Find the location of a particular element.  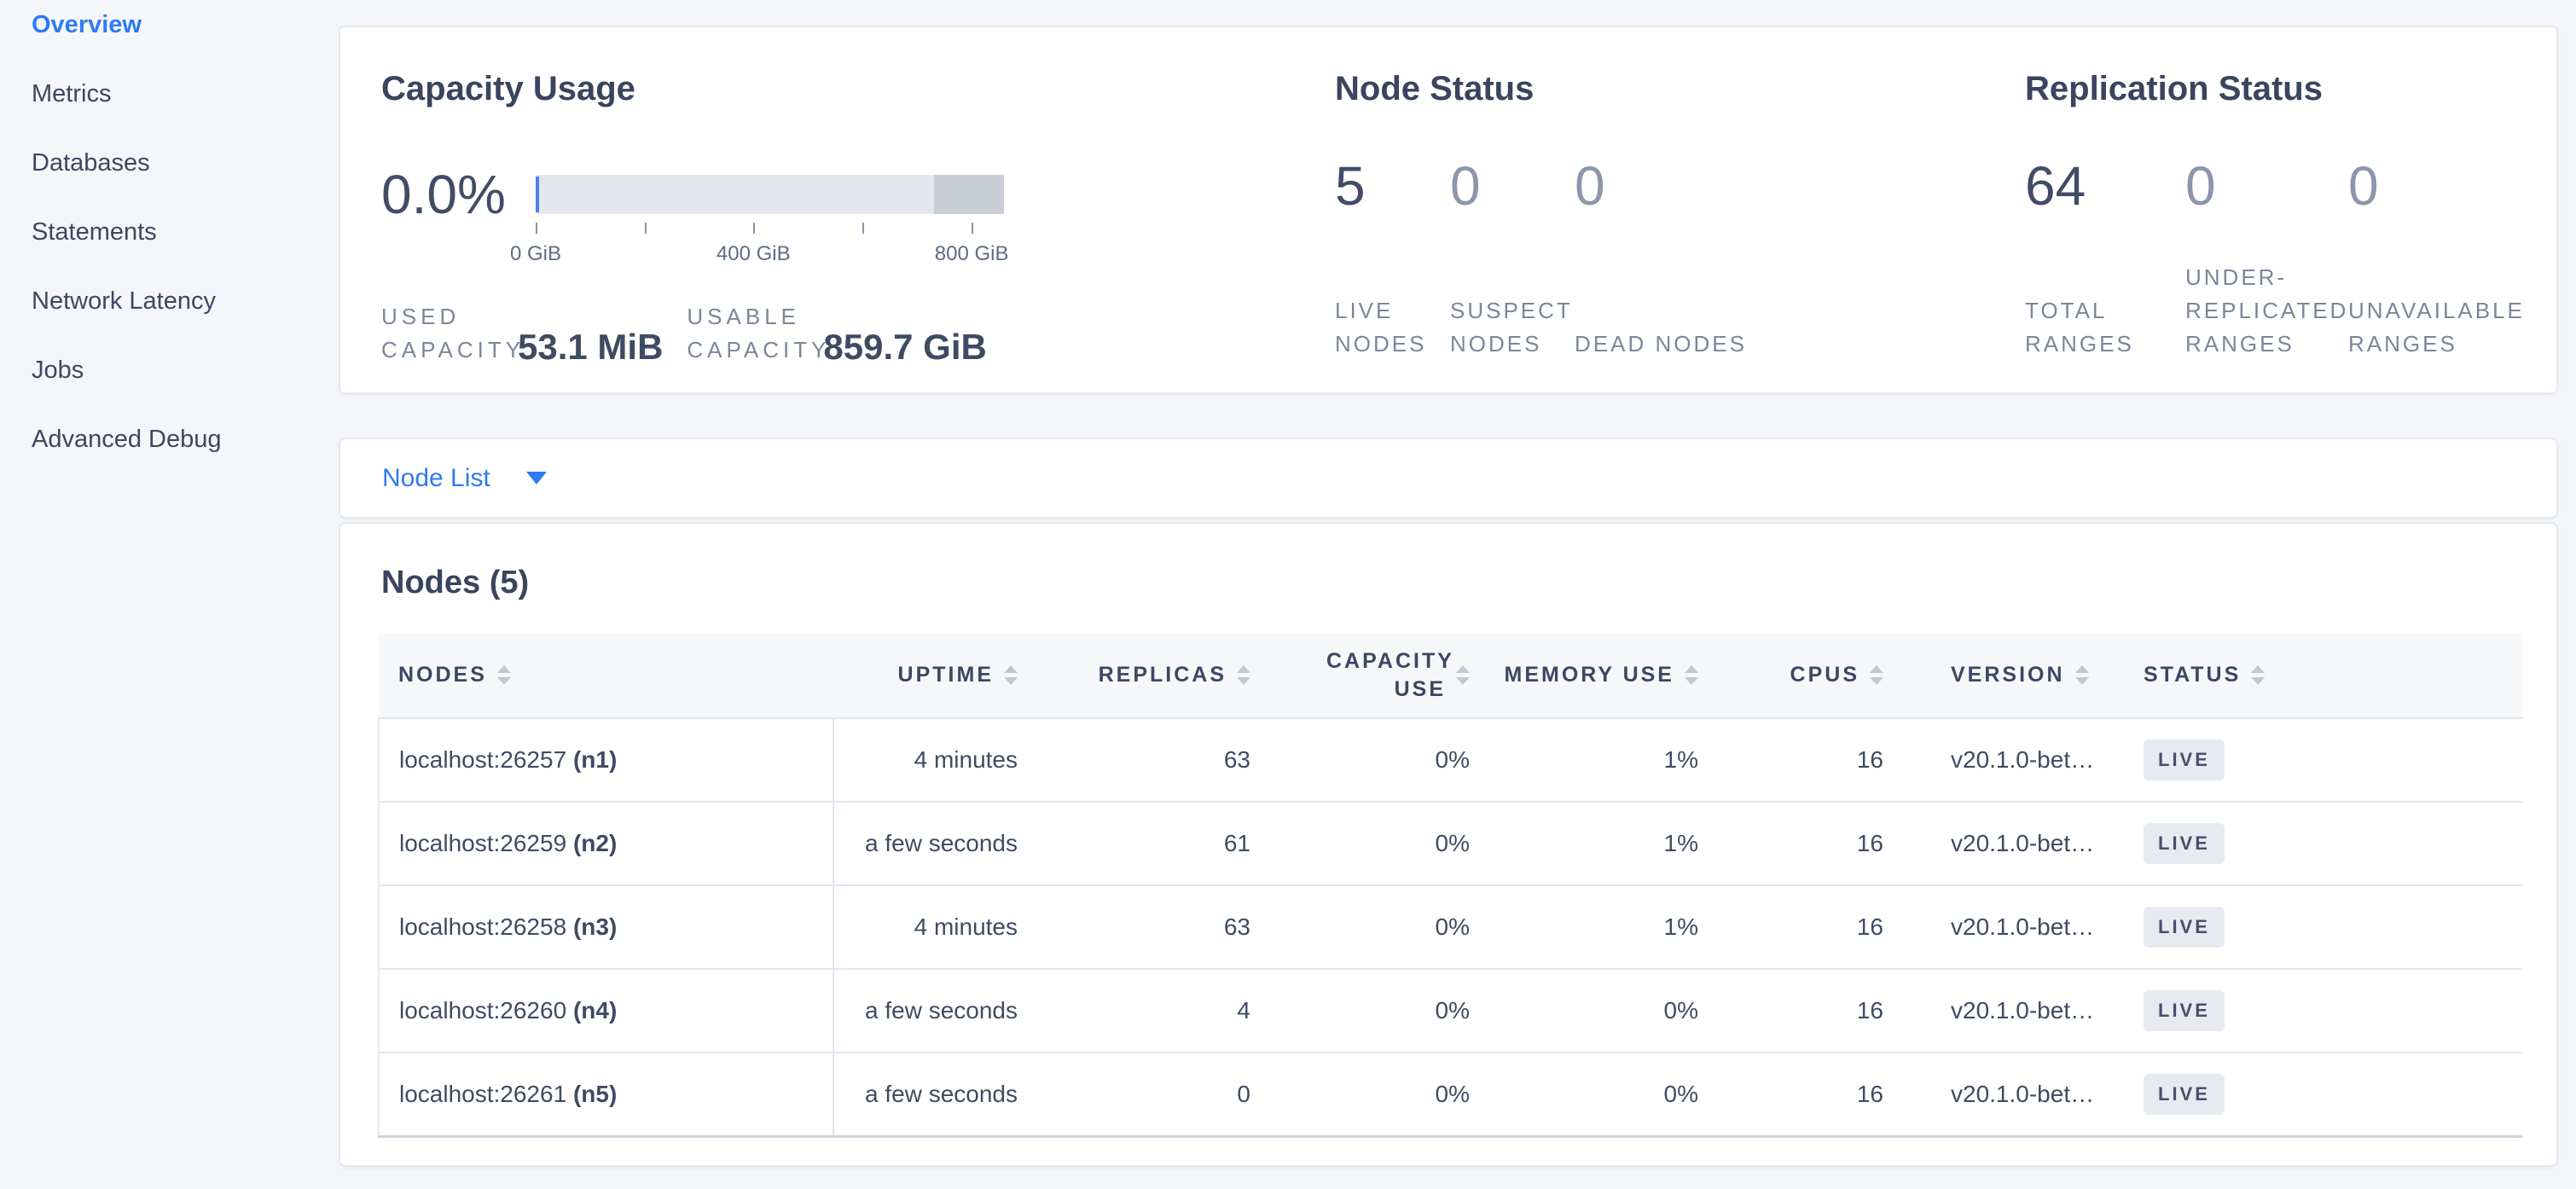

column-header-capacity-use: CAPACITY USE is located at coordinates (1360, 676).